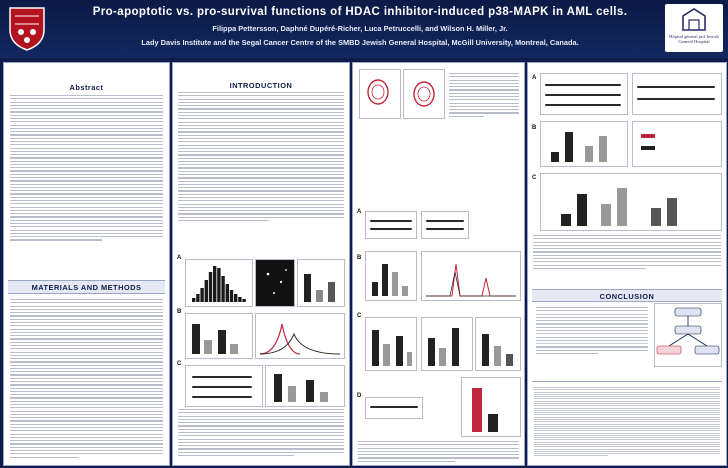  What do you see at coordinates (261, 157) in the screenshot?
I see `introduction-text` at bounding box center [261, 157].